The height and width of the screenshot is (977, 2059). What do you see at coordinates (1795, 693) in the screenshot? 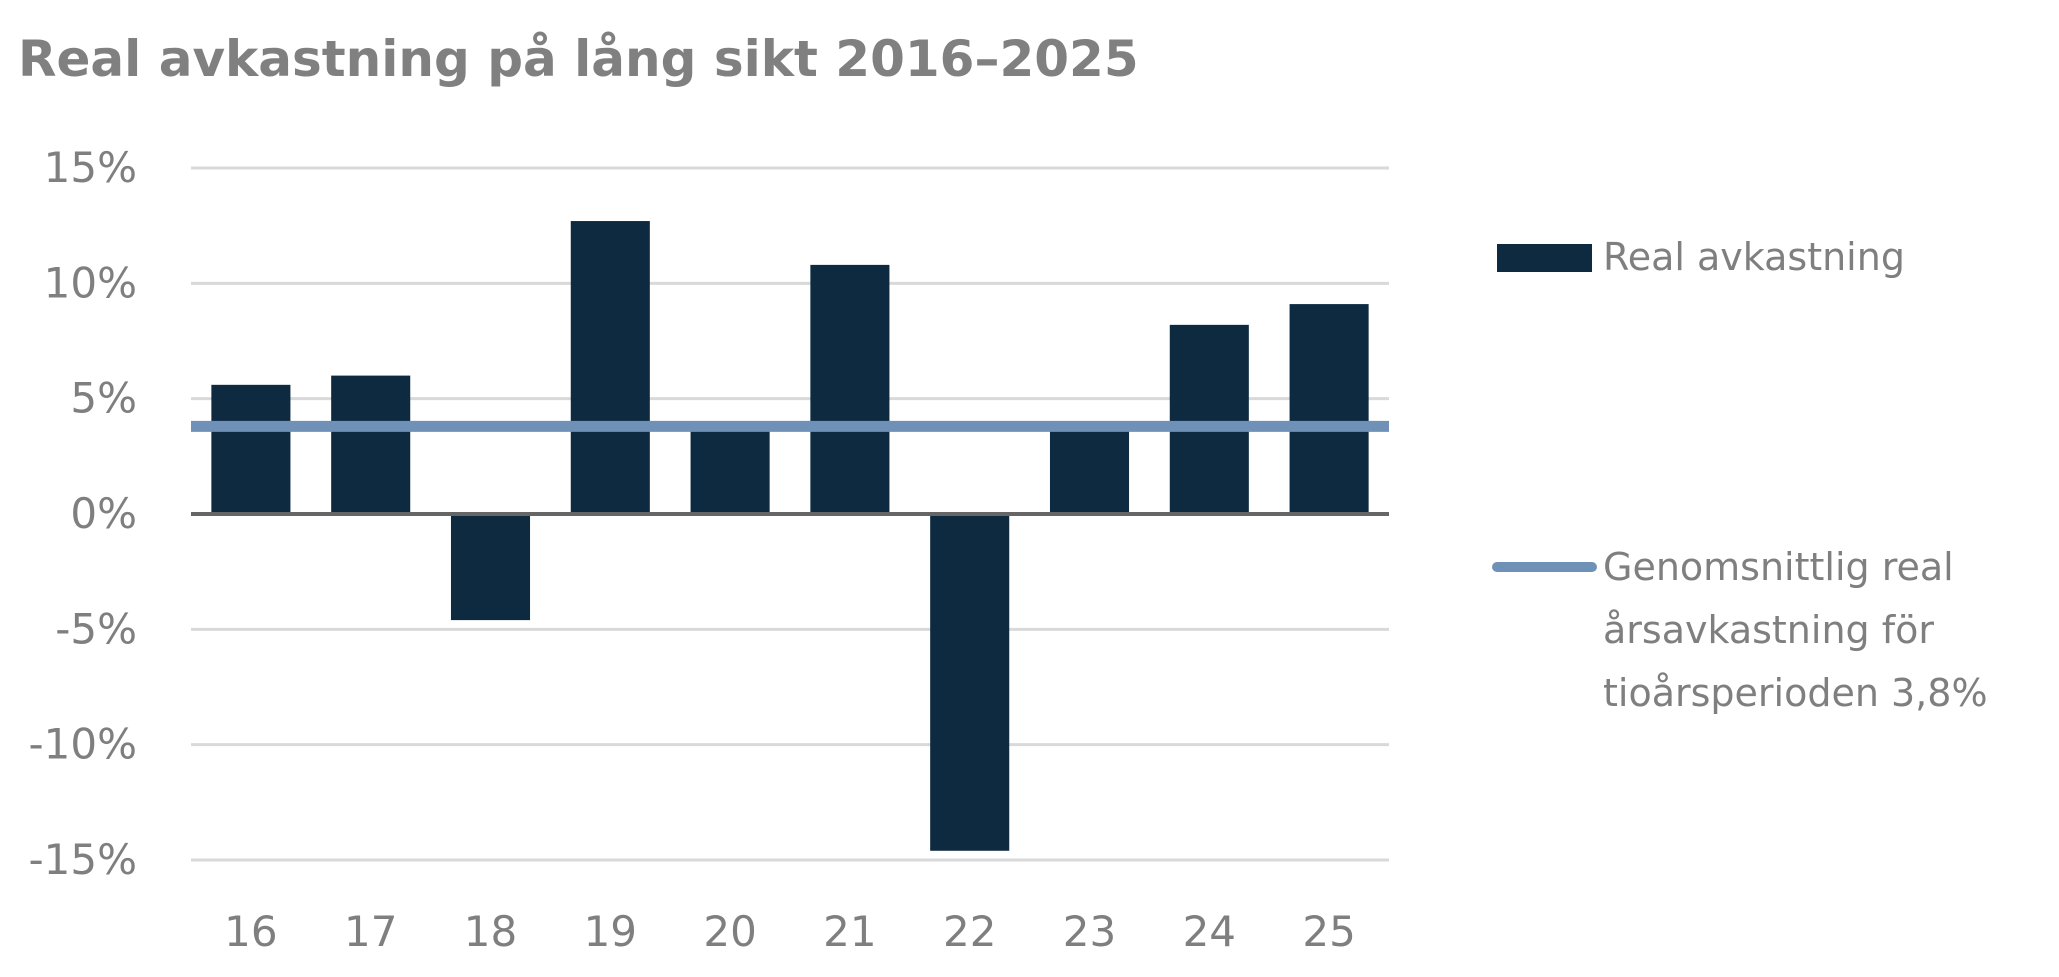
I see `legend-label-line-3: tioårsperioden 3,8%` at bounding box center [1795, 693].